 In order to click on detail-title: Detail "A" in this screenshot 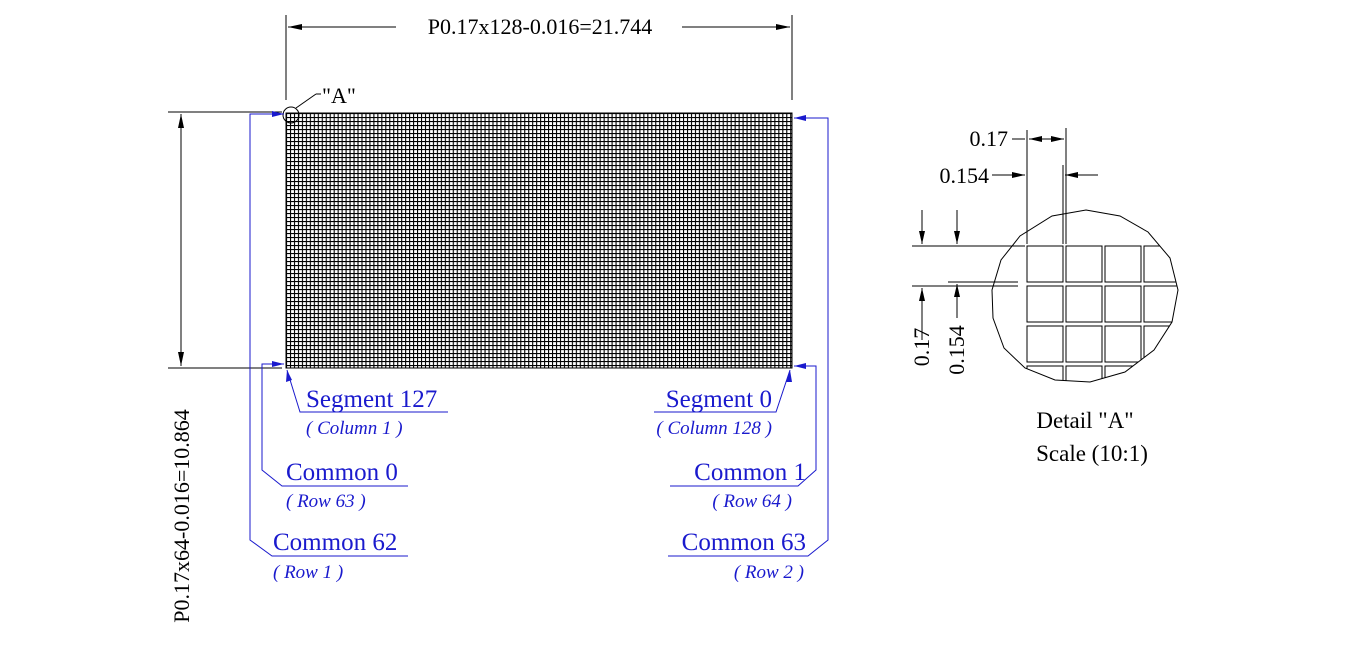, I will do `click(1084, 420)`.